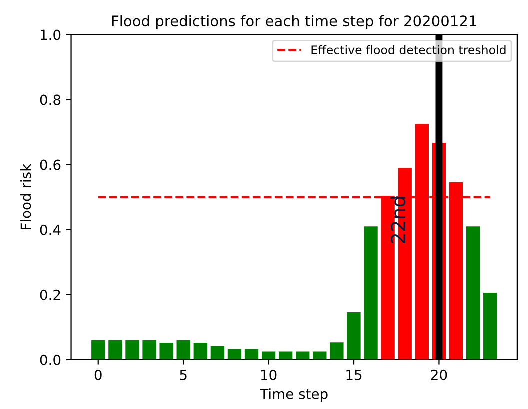  I want to click on y-tick-label: 0.6, so click(50, 165).